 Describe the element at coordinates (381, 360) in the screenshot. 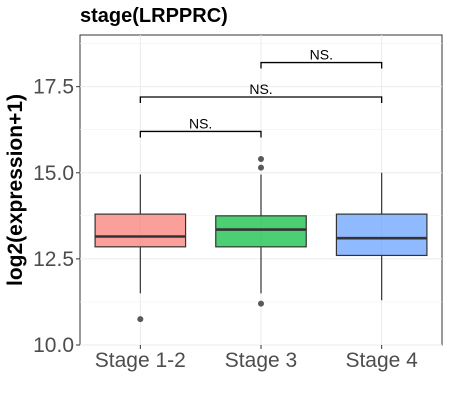

I see `x-tick-label: Stage 4` at that location.